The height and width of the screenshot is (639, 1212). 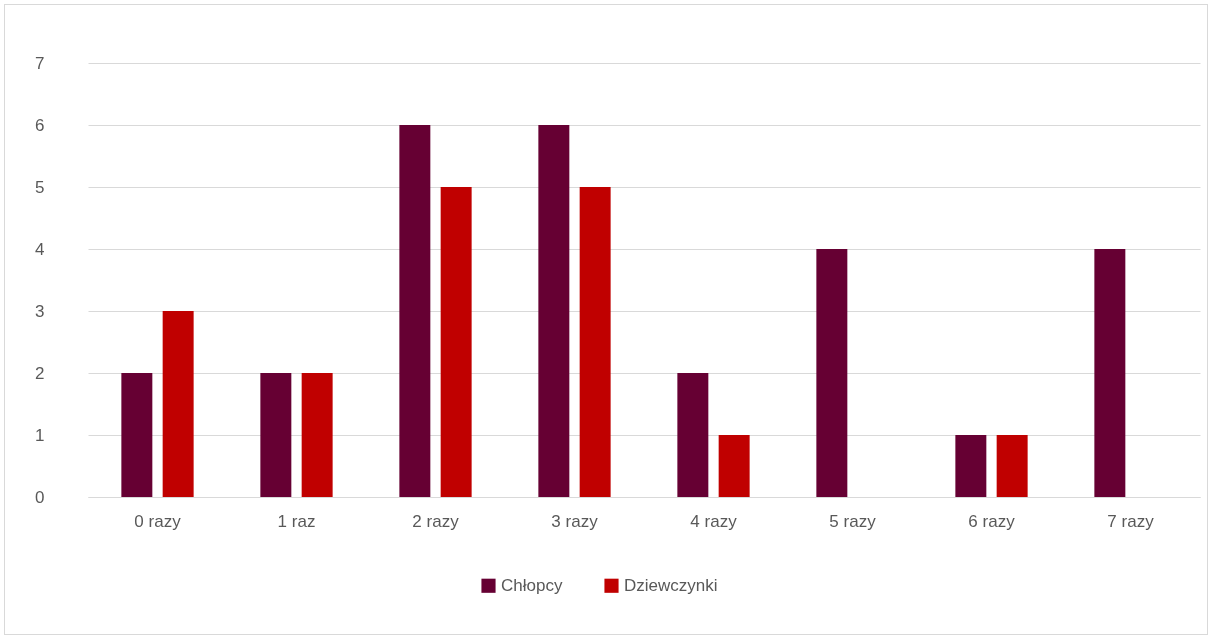 I want to click on legend-label: Dziewczynki, so click(x=671, y=585).